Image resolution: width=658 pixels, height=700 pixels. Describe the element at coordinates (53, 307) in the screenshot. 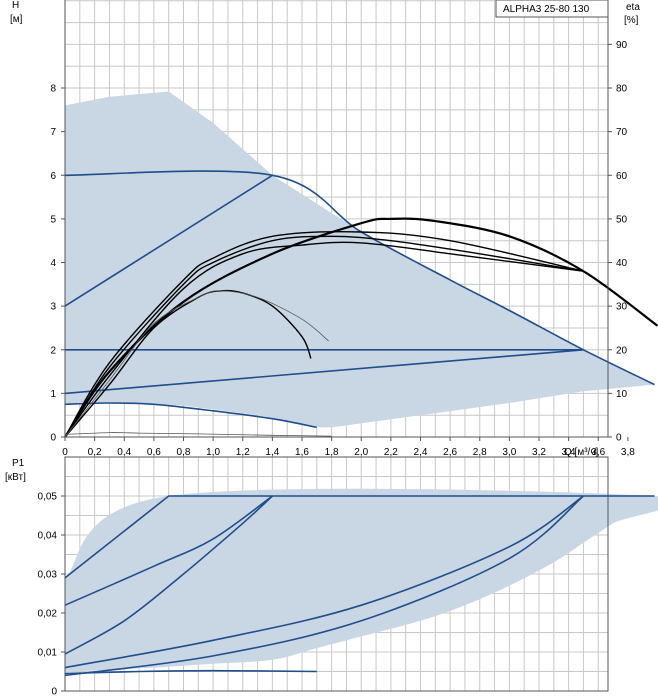

I see `y-tick-label: 3` at that location.